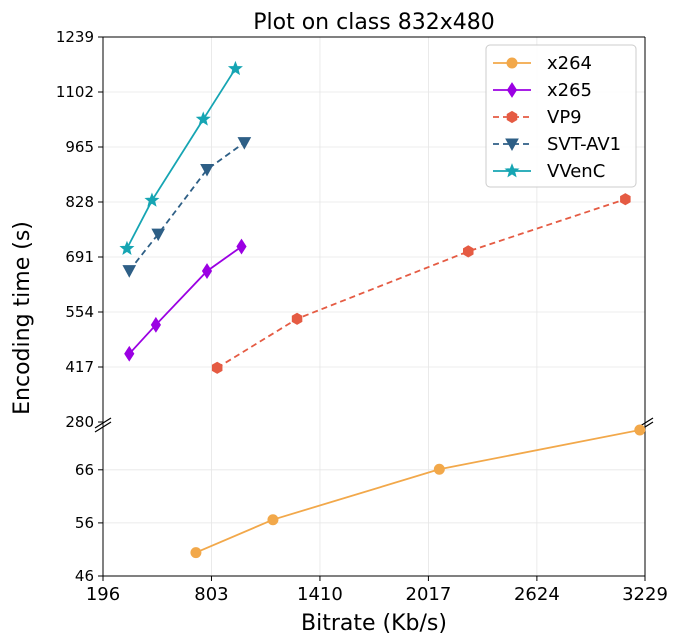 The image size is (680, 644). I want to click on legend-label: x264, so click(569, 63).